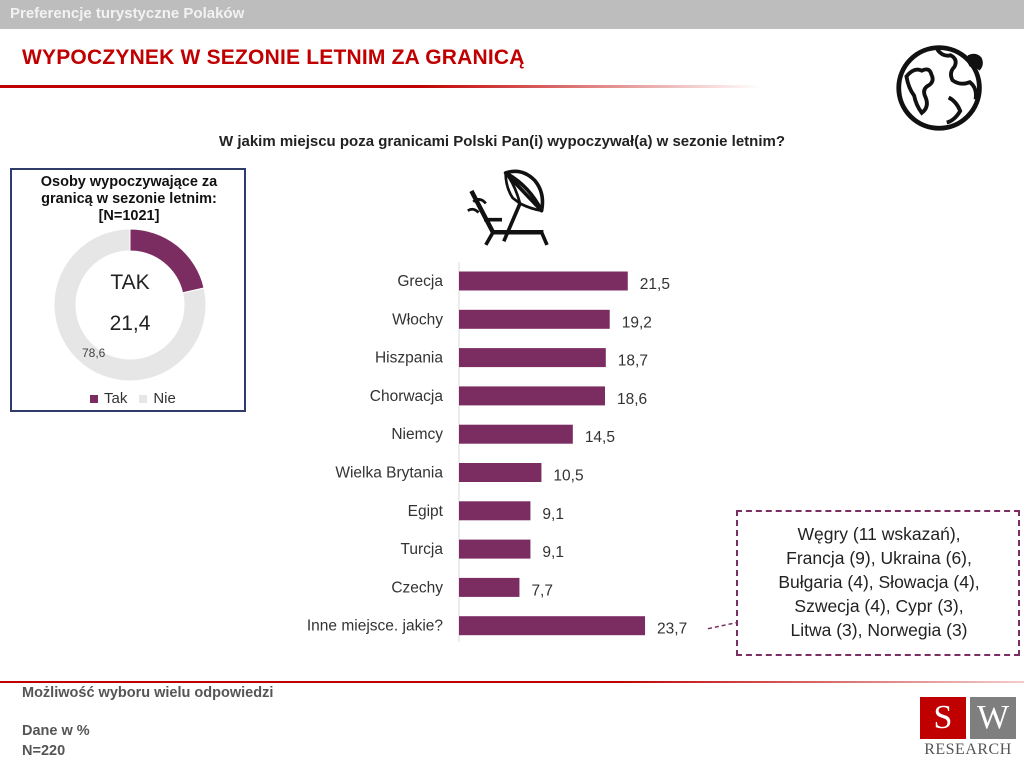 This screenshot has width=1024, height=768. I want to click on top-bar: Preferencje turystyczne Polaków, so click(512, 14).